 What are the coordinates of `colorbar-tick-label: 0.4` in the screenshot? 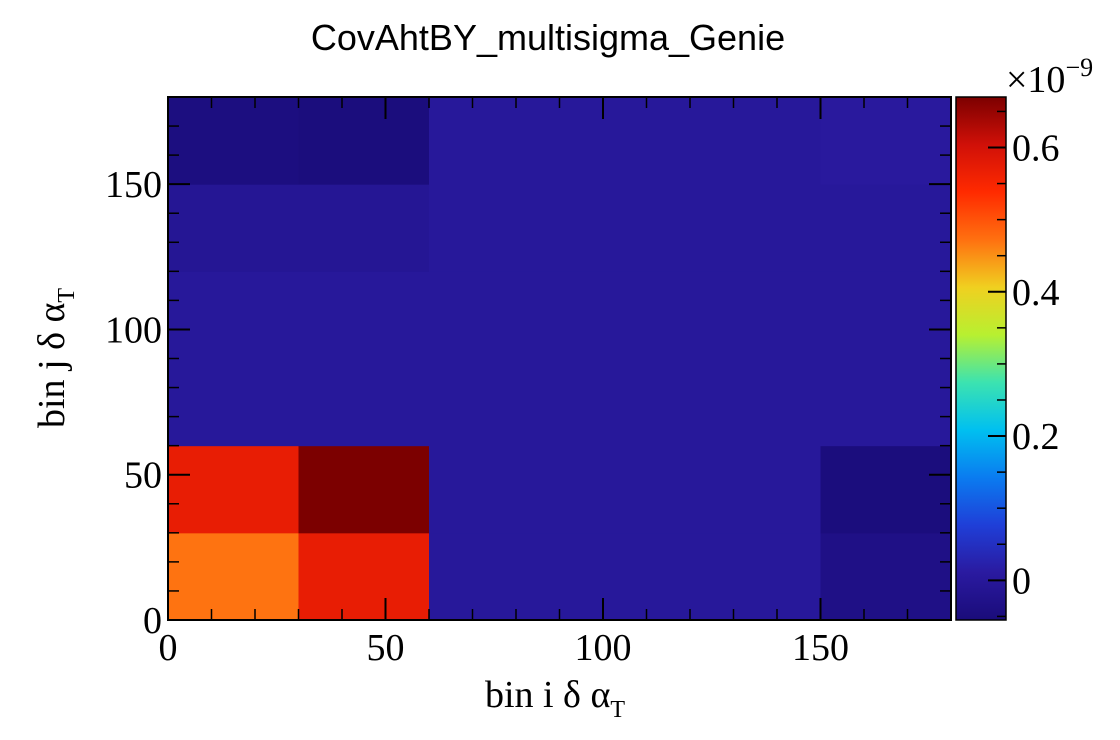 It's located at (1036, 293).